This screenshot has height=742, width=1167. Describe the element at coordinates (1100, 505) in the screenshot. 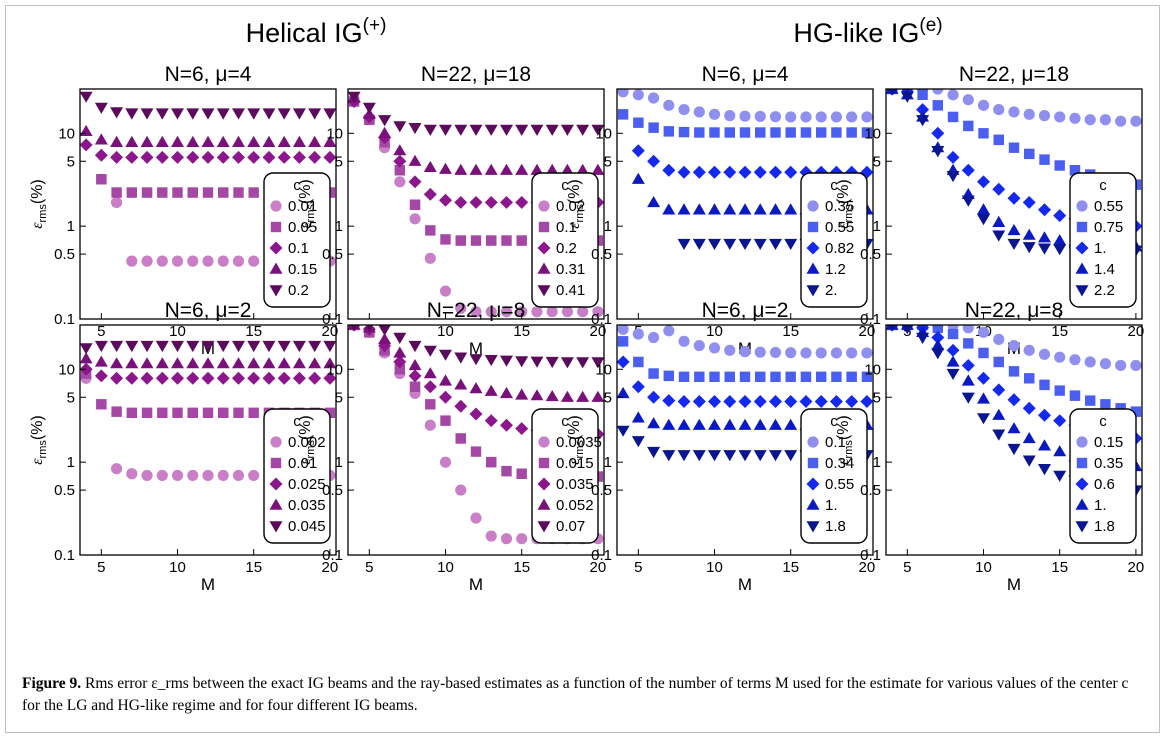

I see `legend-entry-label: 1.` at that location.